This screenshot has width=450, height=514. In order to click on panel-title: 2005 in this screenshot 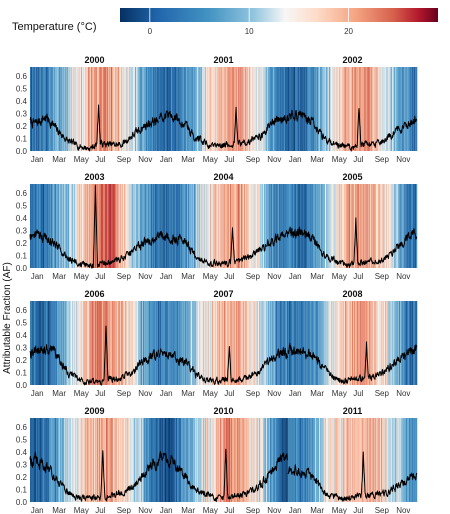, I will do `click(352, 177)`.